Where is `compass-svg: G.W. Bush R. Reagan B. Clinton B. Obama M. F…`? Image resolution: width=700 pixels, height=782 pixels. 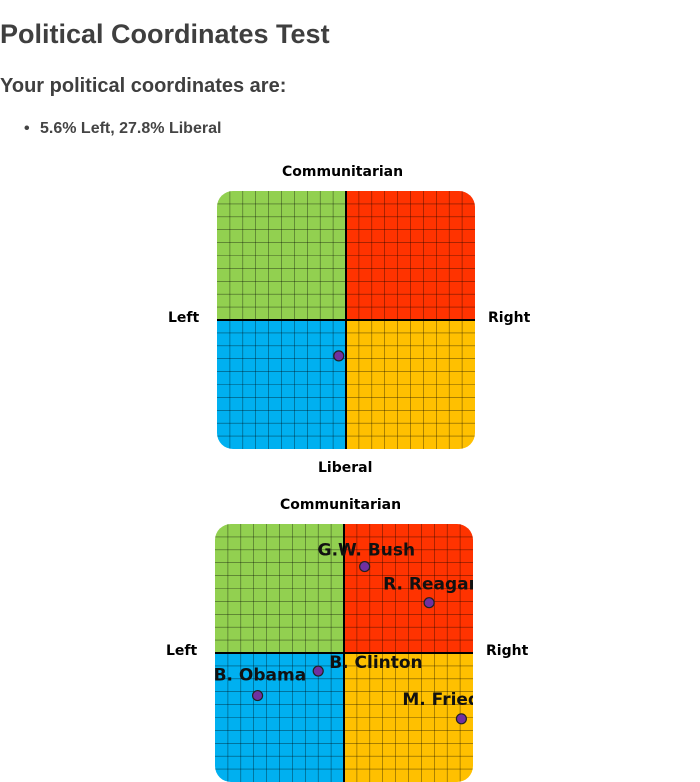
compass-svg: G.W. Bush R. Reagan B. Clinton B. Obama M. F… is located at coordinates (344, 653).